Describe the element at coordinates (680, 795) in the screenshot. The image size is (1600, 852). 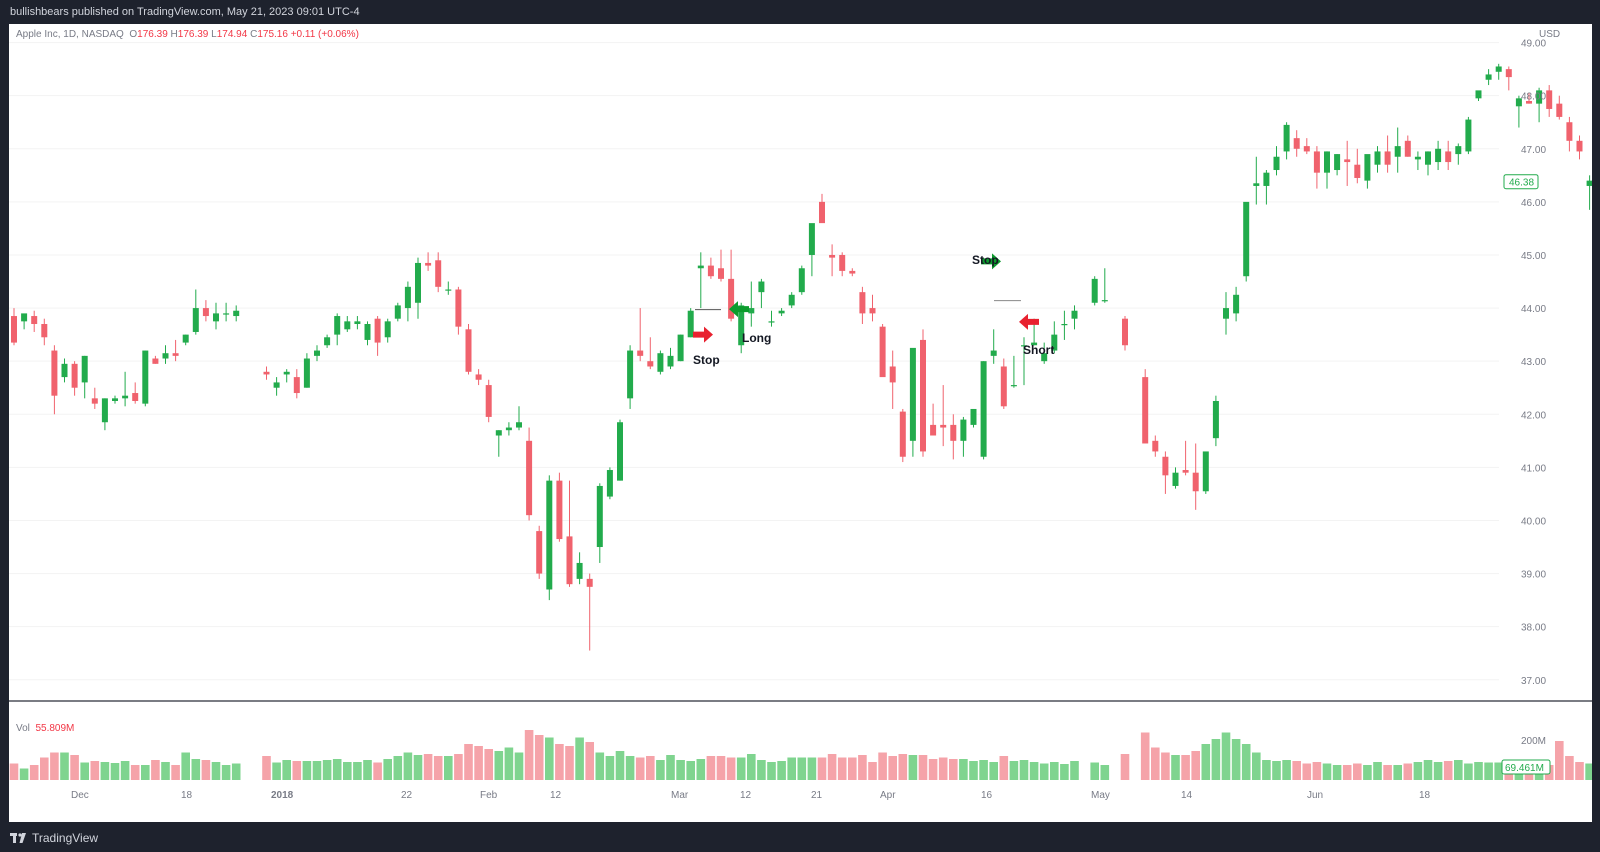
I see `time-tick-label: Mar` at that location.